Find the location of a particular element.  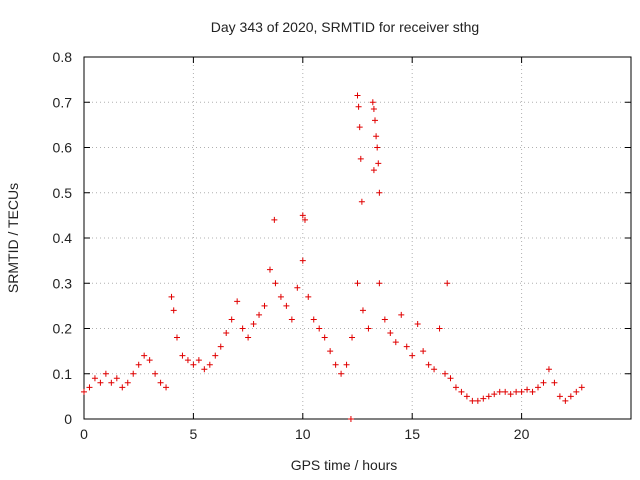

y-tick-label: 0.7 is located at coordinates (63, 102).